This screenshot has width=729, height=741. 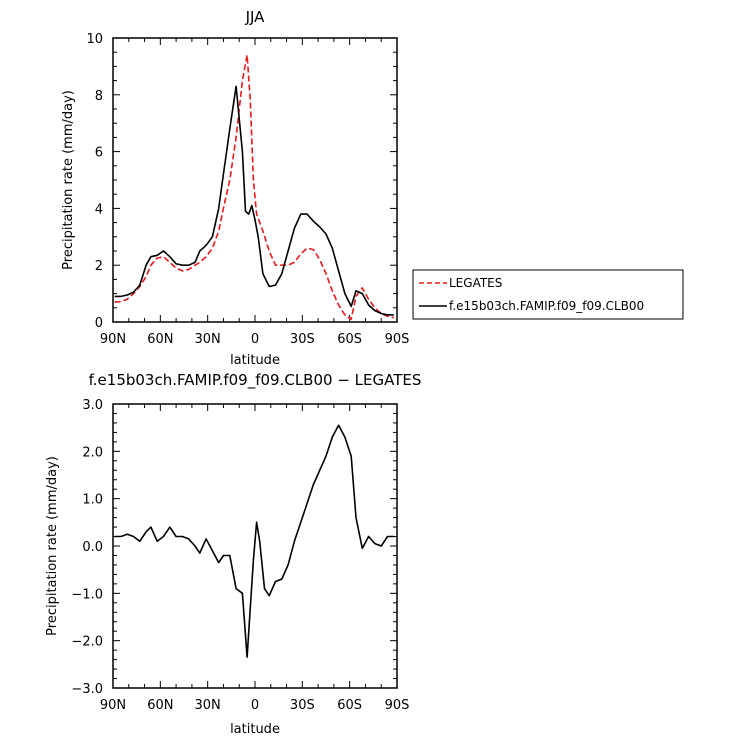 I want to click on bottom-x-tick-label: 30N, so click(x=208, y=705).